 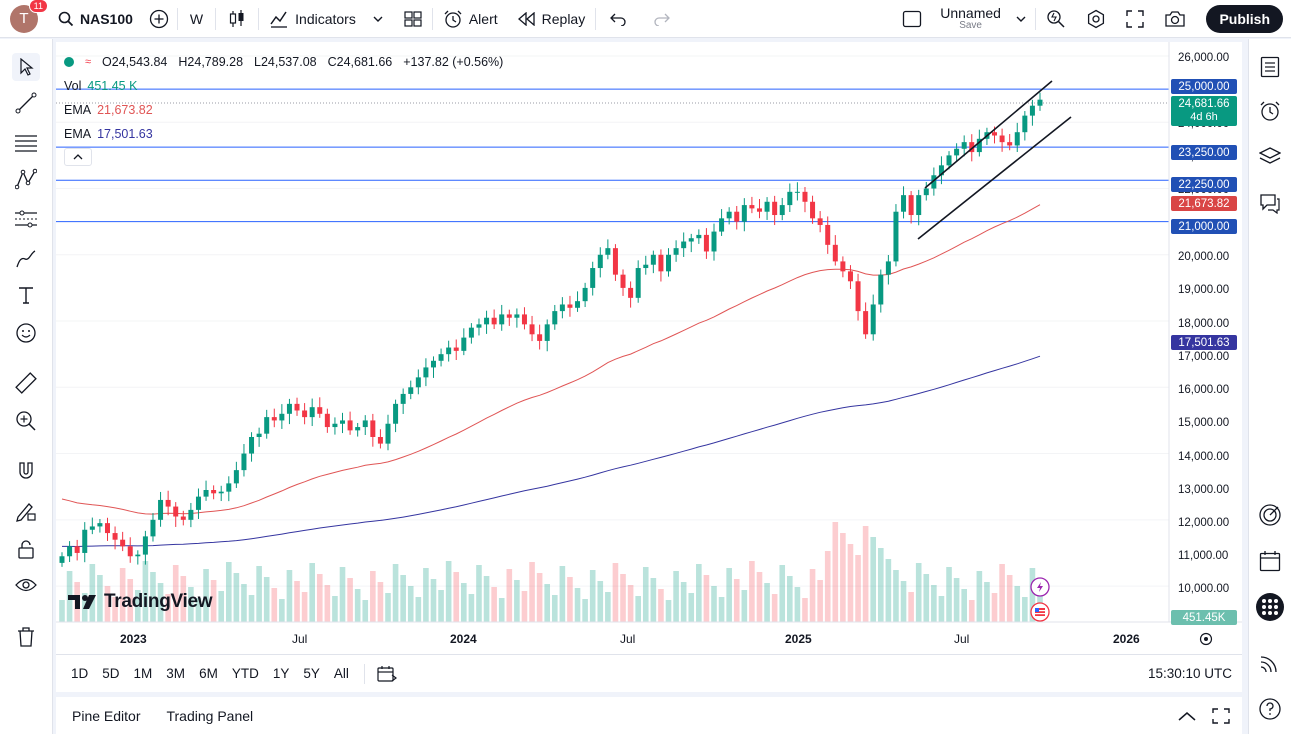 What do you see at coordinates (1270, 663) in the screenshot?
I see `streams-button` at bounding box center [1270, 663].